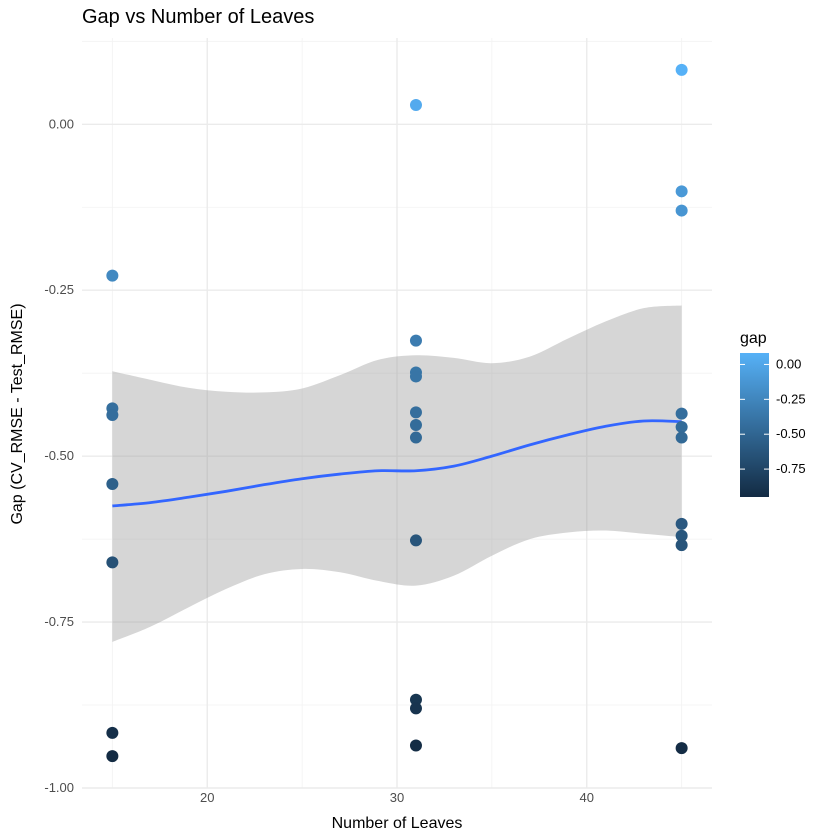 The height and width of the screenshot is (840, 840). I want to click on y-axis-label: Gap (CV_RMSE - Test_RMSE), so click(17, 413).